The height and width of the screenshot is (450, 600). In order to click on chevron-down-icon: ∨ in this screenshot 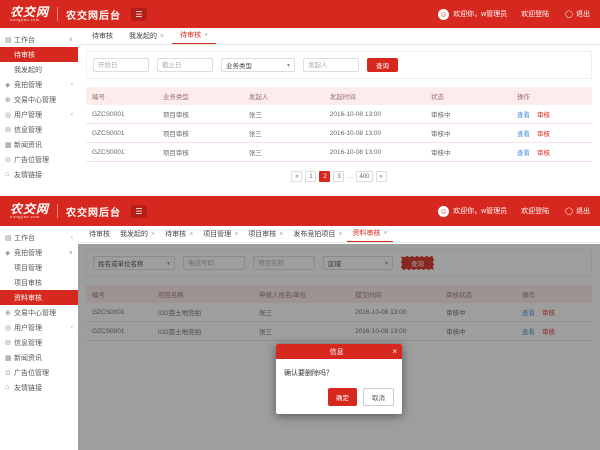, I will do `click(70, 253)`.